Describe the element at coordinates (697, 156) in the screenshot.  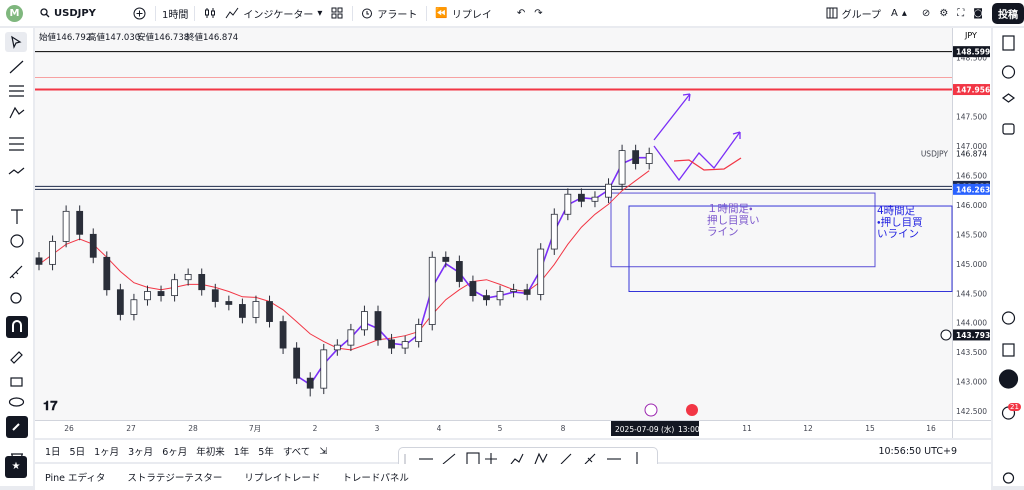
I see `forecast-arrow-zigzag` at that location.